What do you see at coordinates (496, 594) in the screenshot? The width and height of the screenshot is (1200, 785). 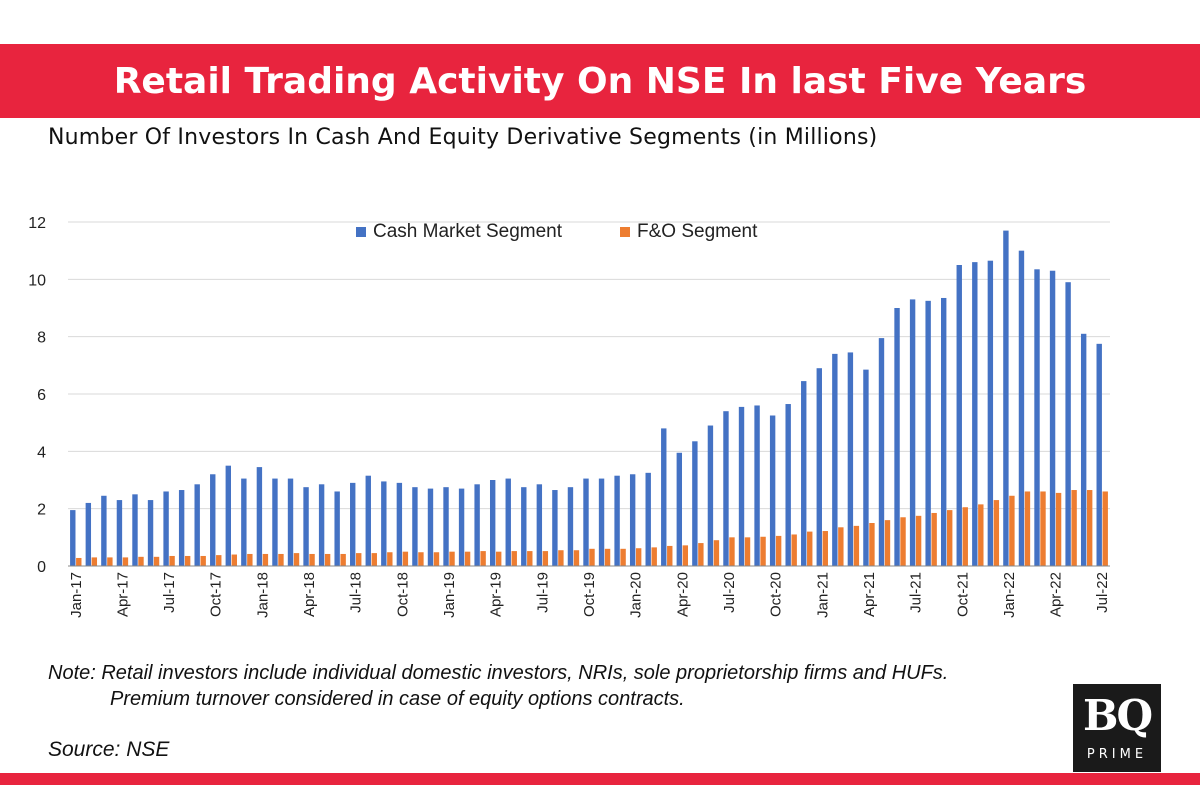 I see `x-tick-label-Apr-19: Apr-19` at bounding box center [496, 594].